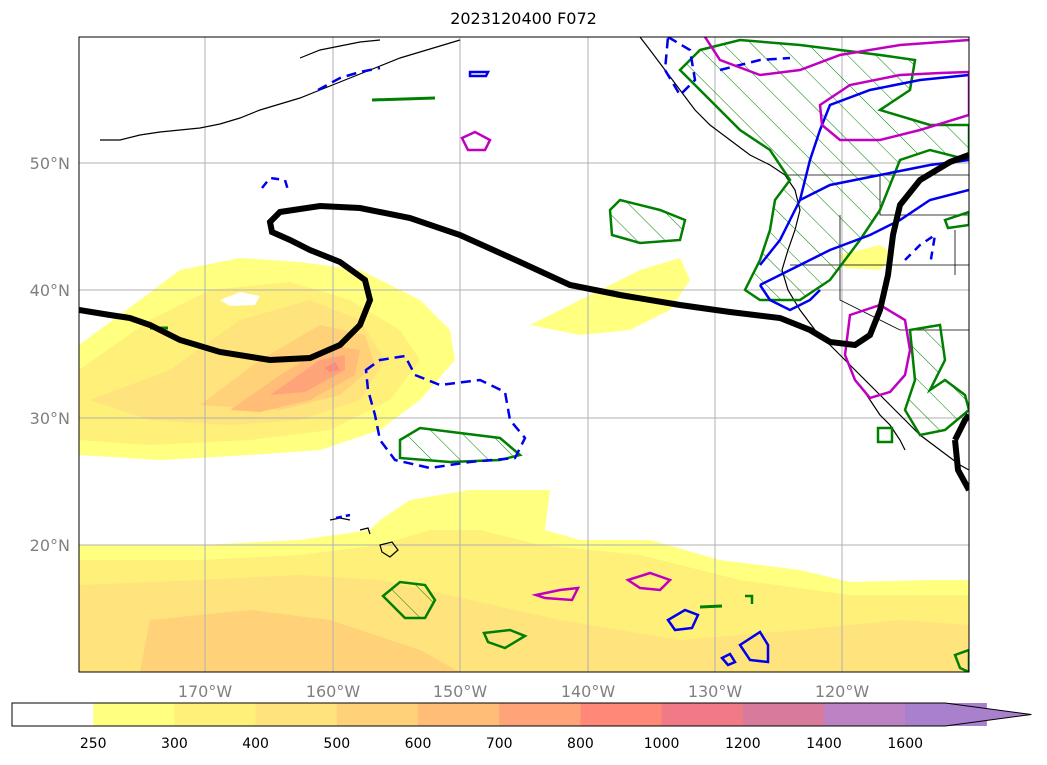 This screenshot has height=765, width=1047. I want to click on colorbar-tick-label: 800, so click(580, 744).